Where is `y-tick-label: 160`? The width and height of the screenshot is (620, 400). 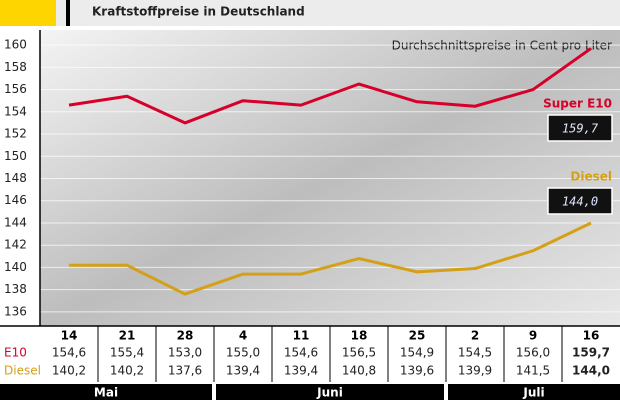 y-tick-label: 160 is located at coordinates (15, 45).